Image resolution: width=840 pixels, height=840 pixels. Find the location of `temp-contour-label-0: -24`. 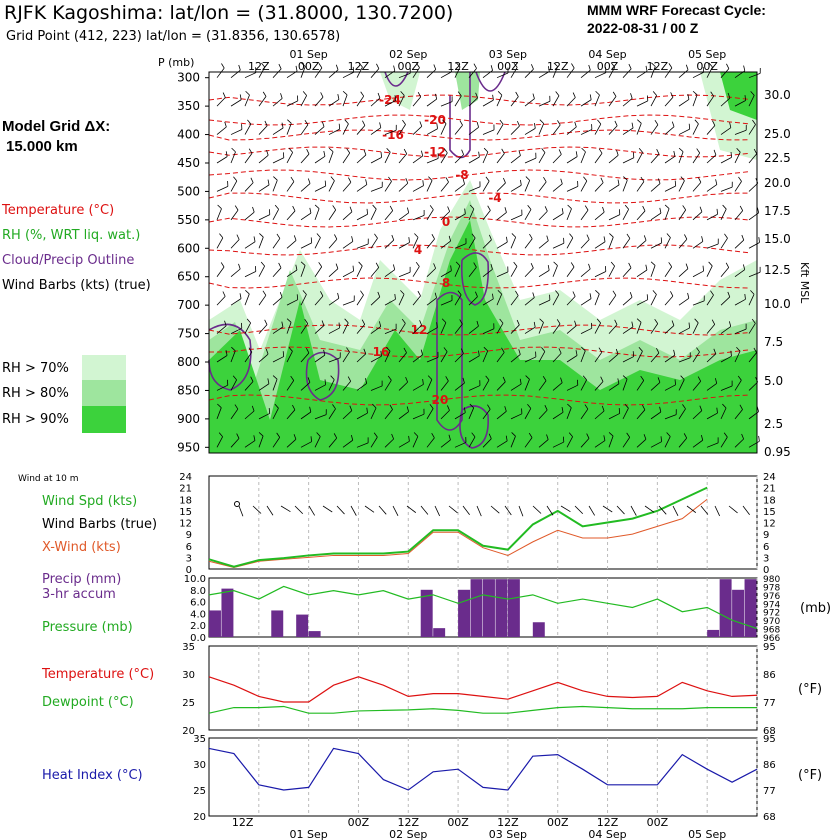

temp-contour-label-0: -24 is located at coordinates (390, 100).